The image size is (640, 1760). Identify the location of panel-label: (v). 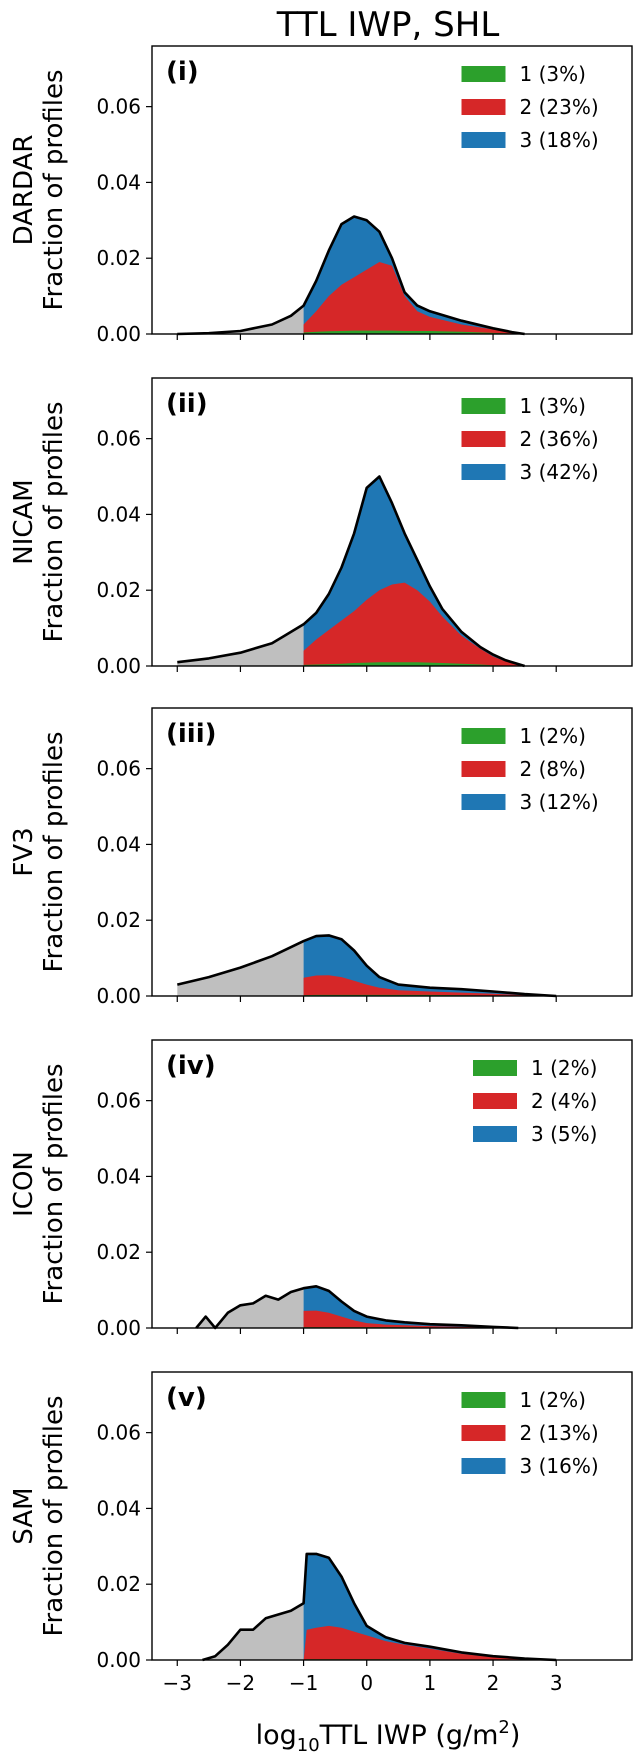
(186, 1398).